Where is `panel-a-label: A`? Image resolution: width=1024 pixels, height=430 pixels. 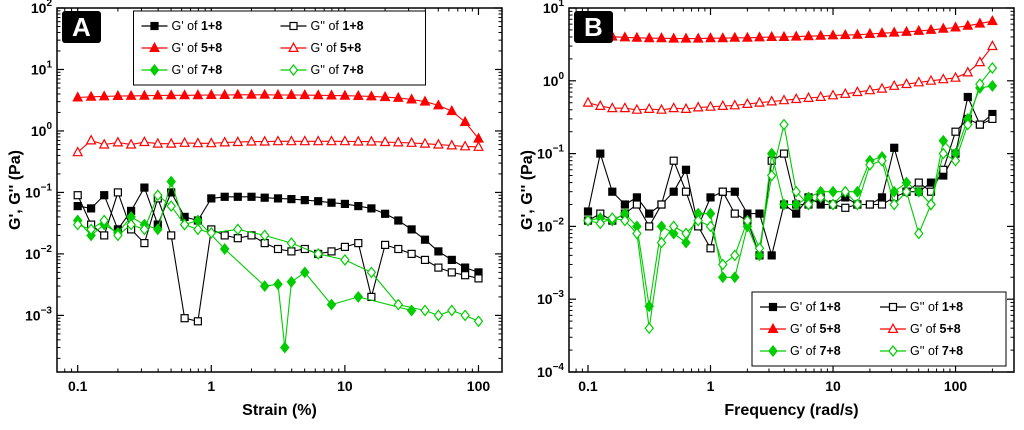 panel-a-label: A is located at coordinates (81, 27).